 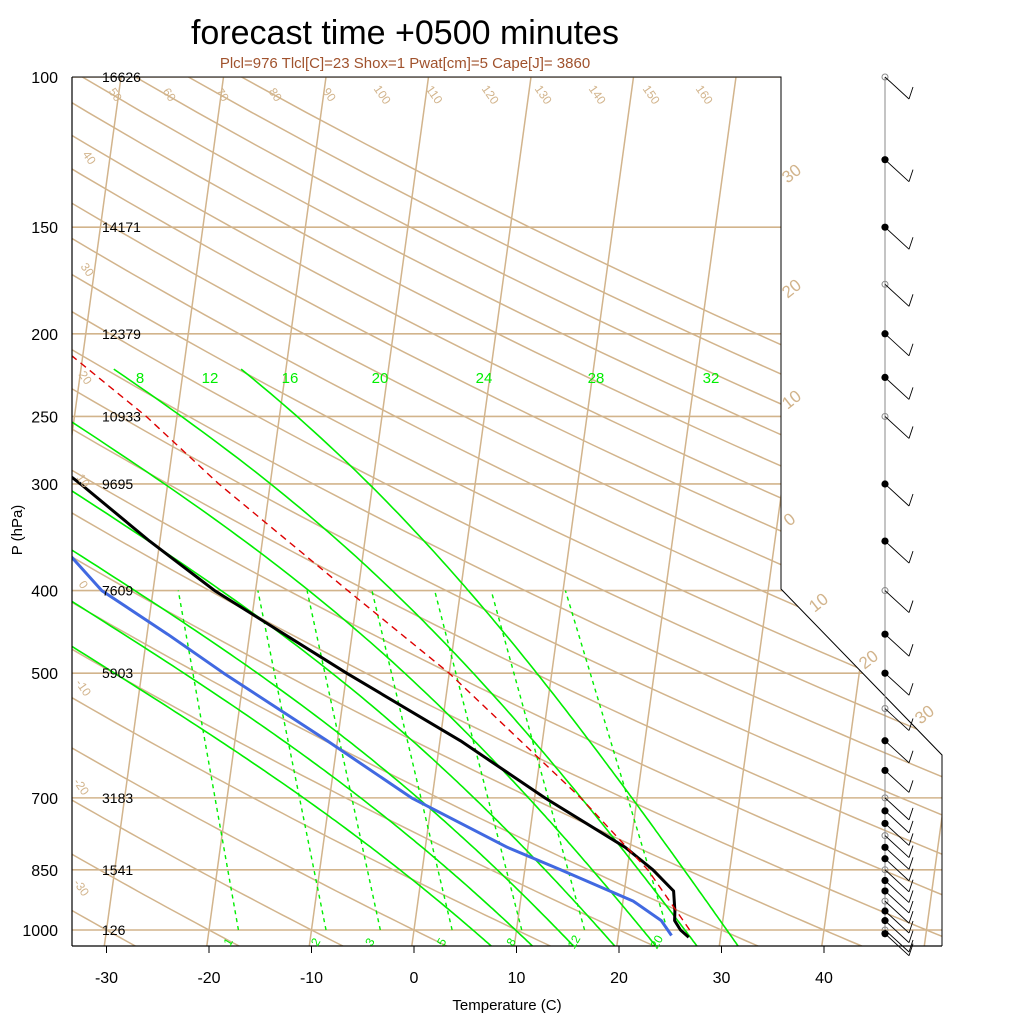 What do you see at coordinates (517, 978) in the screenshot?
I see `temperature-tick-label: 10` at bounding box center [517, 978].